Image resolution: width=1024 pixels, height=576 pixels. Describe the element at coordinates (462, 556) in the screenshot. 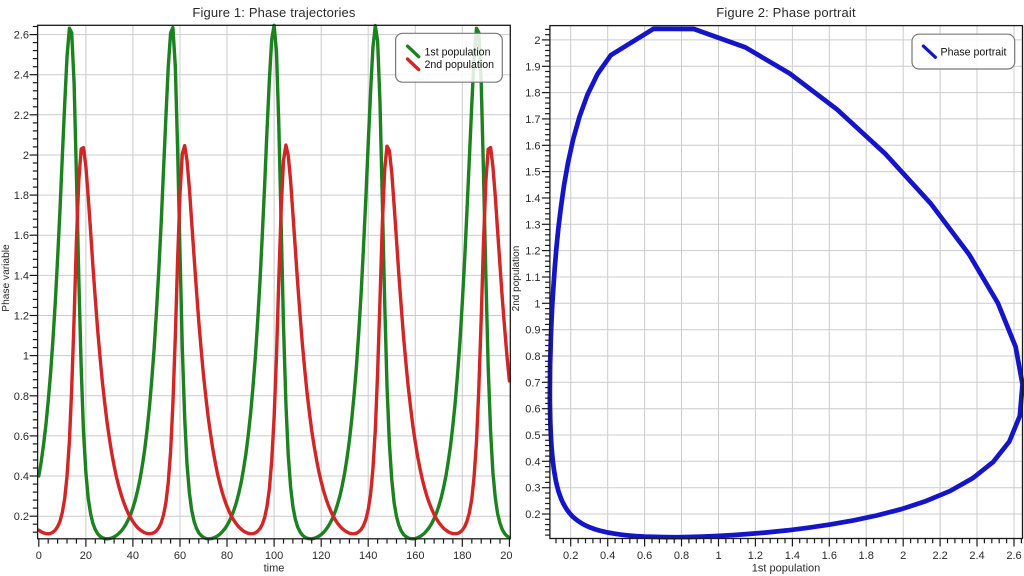

I see `svg-text: 180` at that location.